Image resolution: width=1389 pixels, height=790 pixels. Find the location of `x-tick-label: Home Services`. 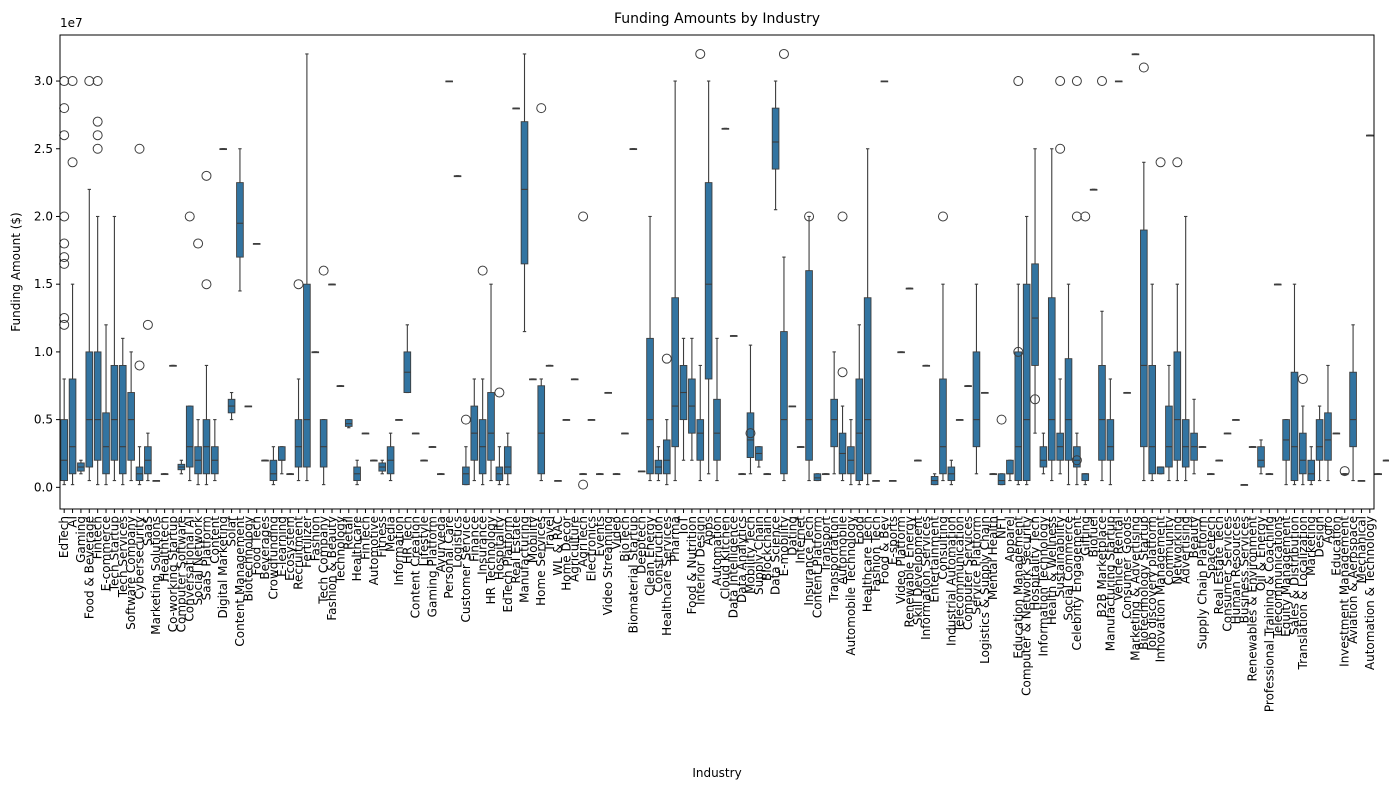

x-tick-label: Home Services is located at coordinates (541, 561).